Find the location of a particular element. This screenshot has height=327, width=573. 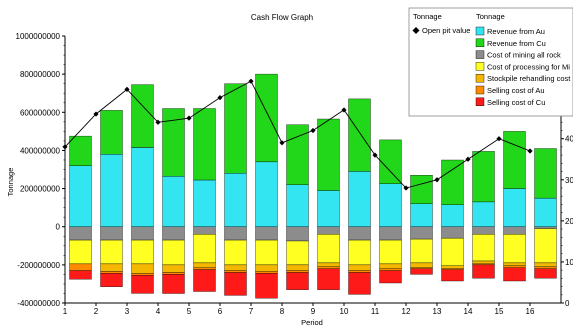

x-tick-label: 11 is located at coordinates (375, 311).